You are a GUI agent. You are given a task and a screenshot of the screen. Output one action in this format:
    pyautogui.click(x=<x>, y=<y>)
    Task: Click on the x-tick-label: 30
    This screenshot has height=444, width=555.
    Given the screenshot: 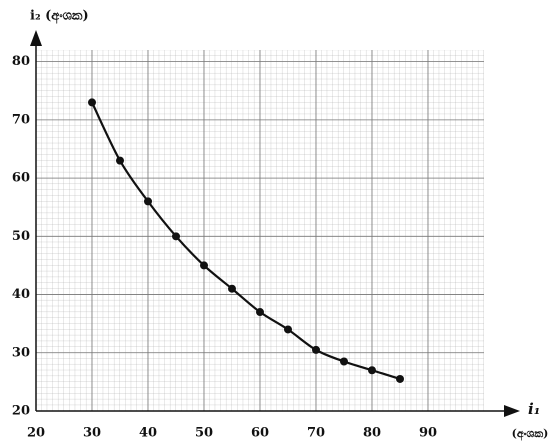 What is the action you would take?
    pyautogui.click(x=92, y=433)
    